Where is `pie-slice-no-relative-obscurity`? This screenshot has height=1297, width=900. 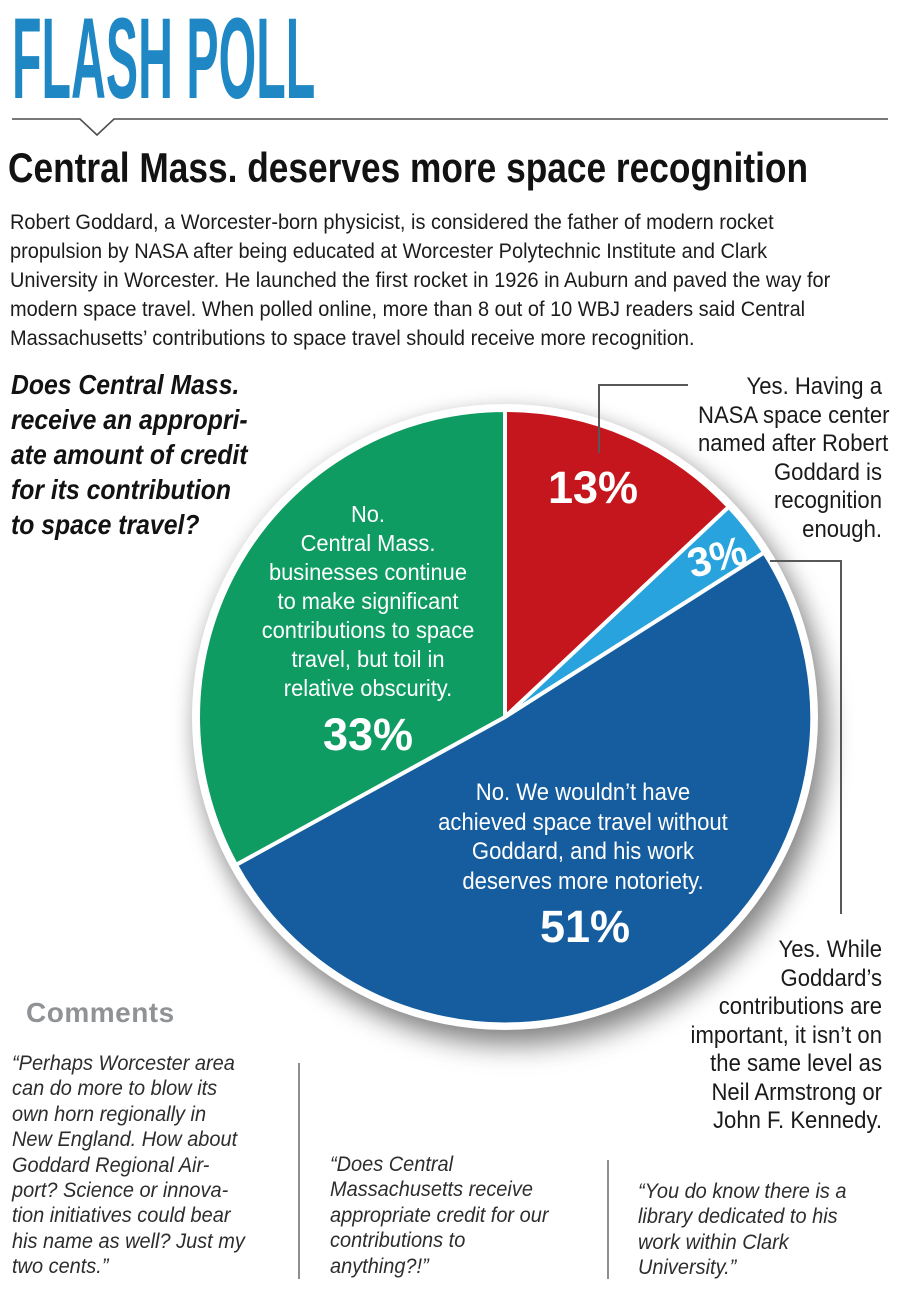
pie-slice-no-relative-obscurity is located at coordinates (351, 637).